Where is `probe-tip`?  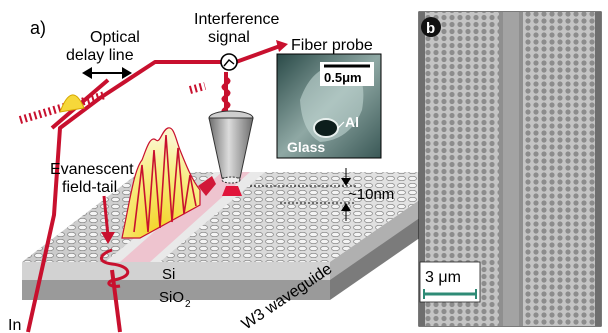
probe-tip is located at coordinates (231, 180).